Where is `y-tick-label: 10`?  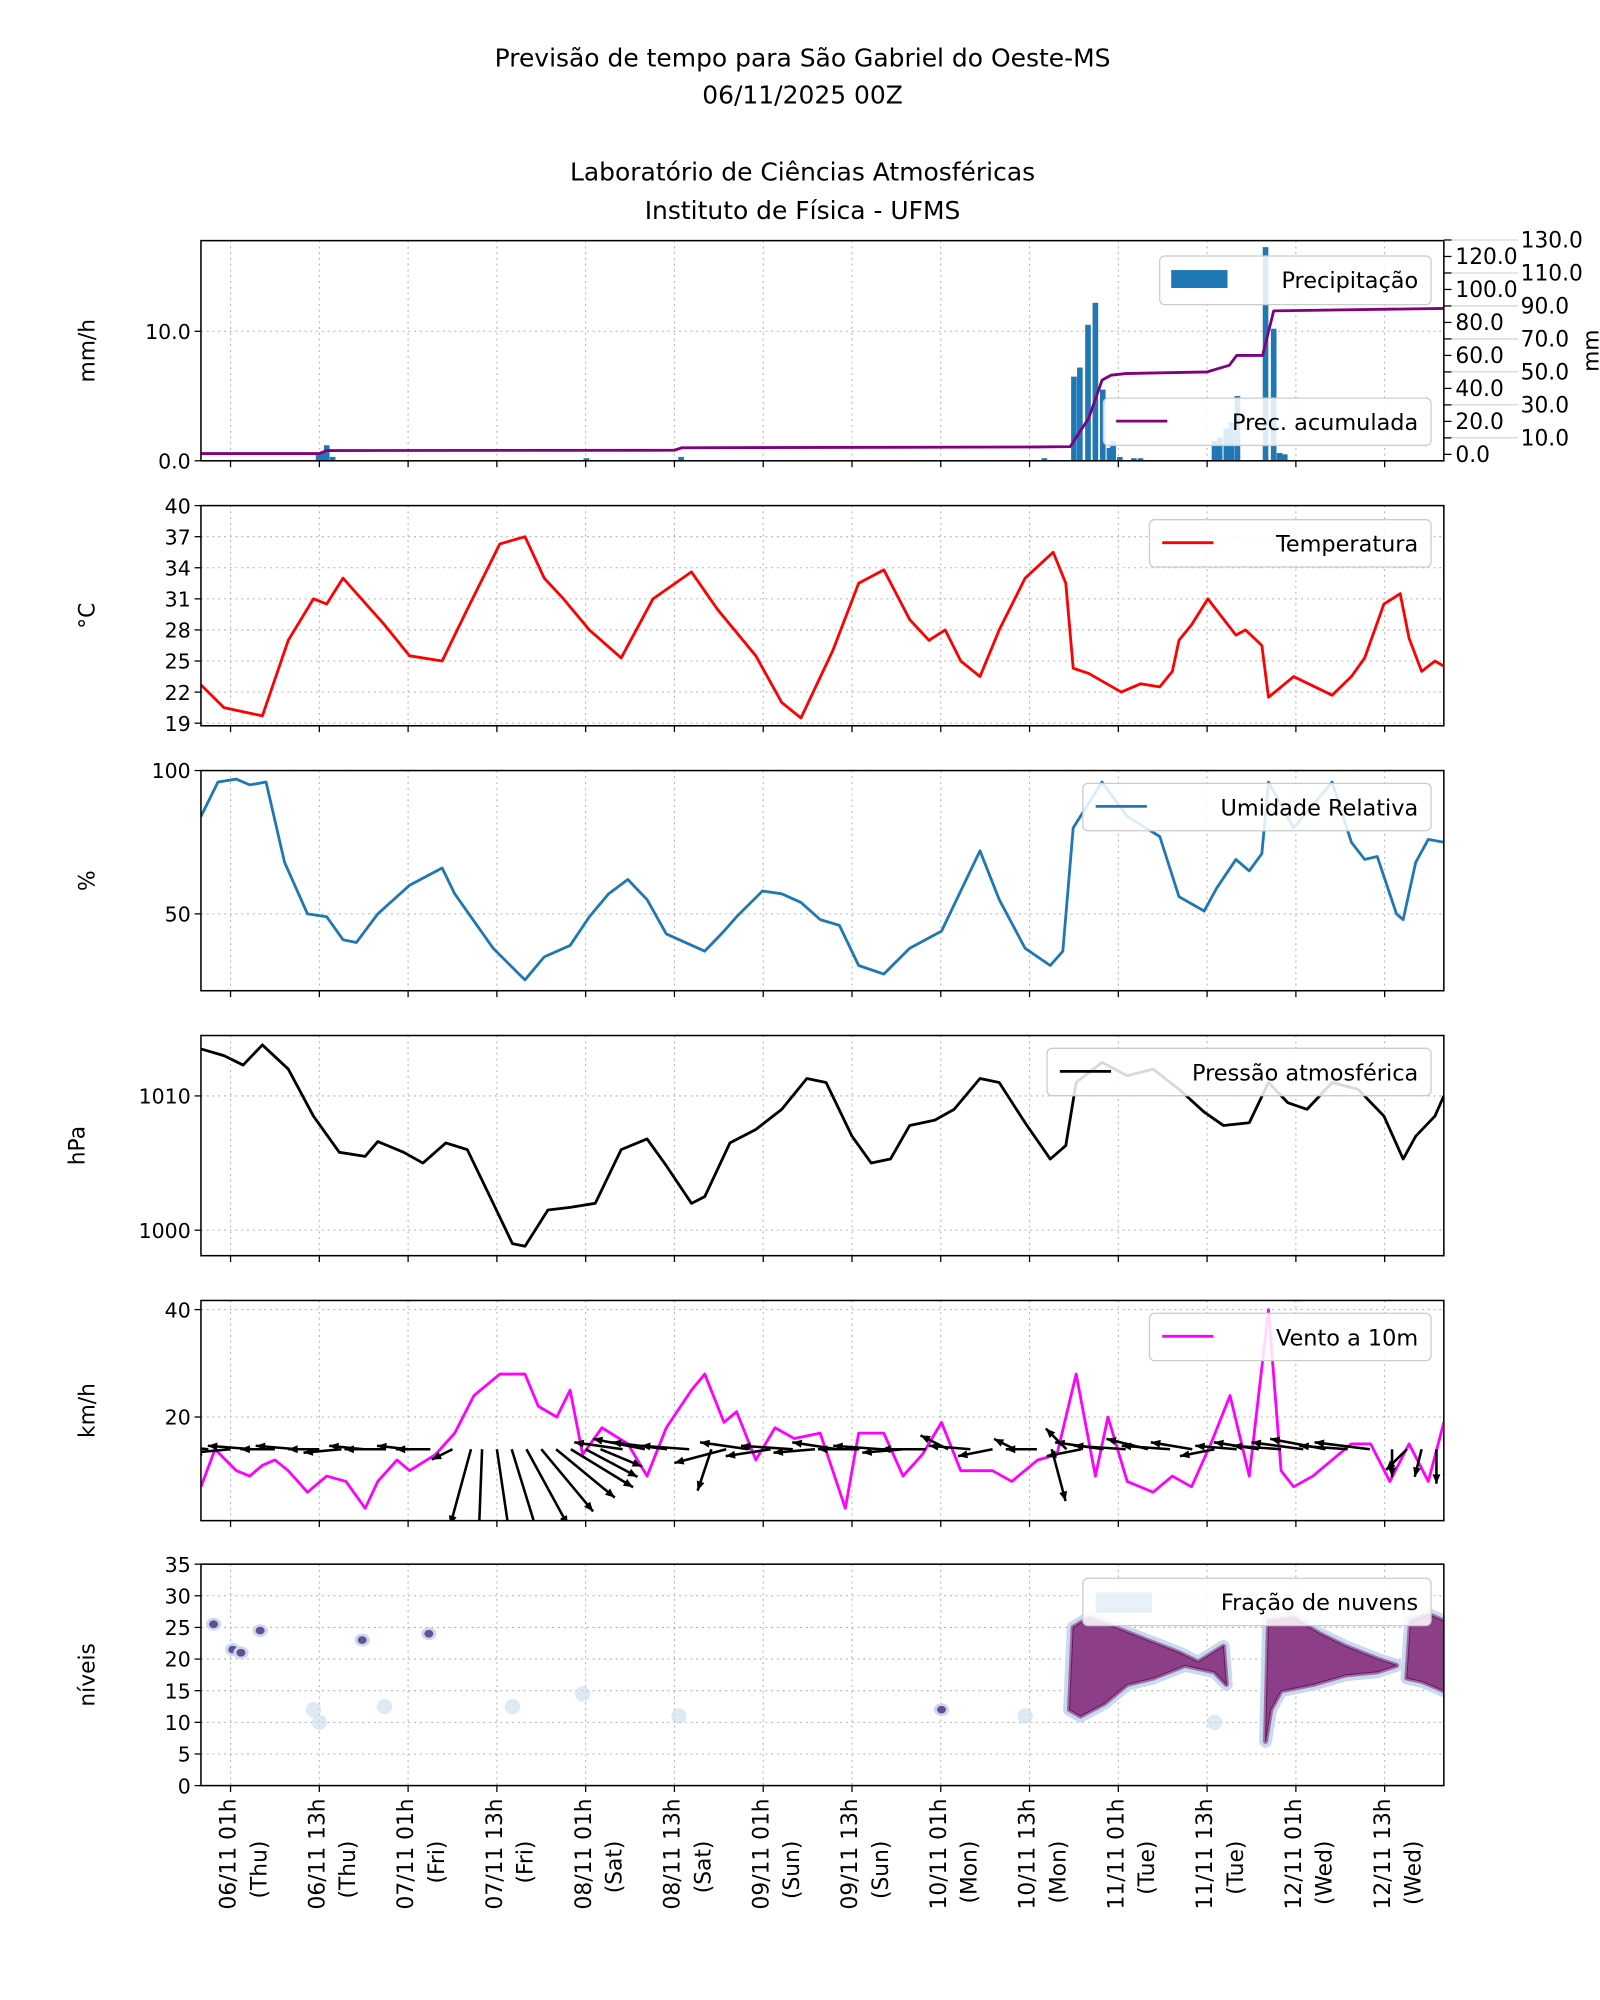
y-tick-label: 10 is located at coordinates (178, 1723).